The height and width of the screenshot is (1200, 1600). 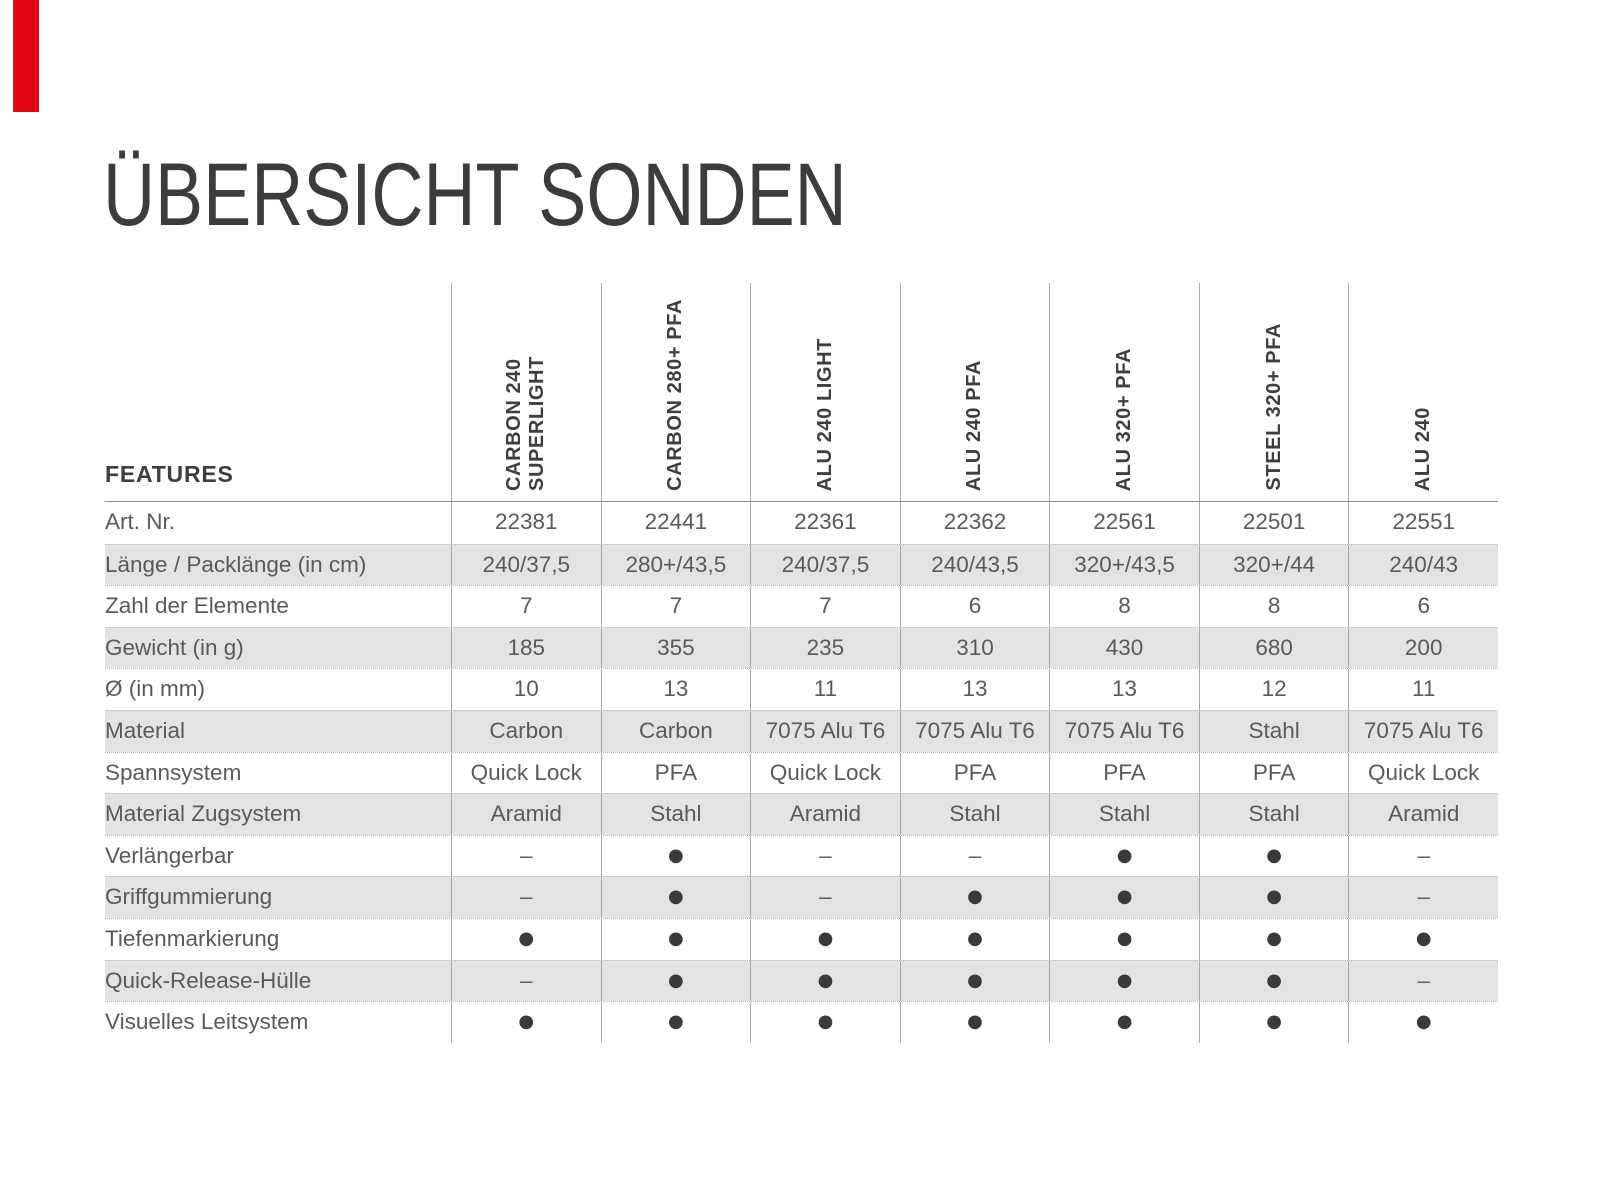 What do you see at coordinates (1423, 448) in the screenshot?
I see `product-column-header-label: ALU 240` at bounding box center [1423, 448].